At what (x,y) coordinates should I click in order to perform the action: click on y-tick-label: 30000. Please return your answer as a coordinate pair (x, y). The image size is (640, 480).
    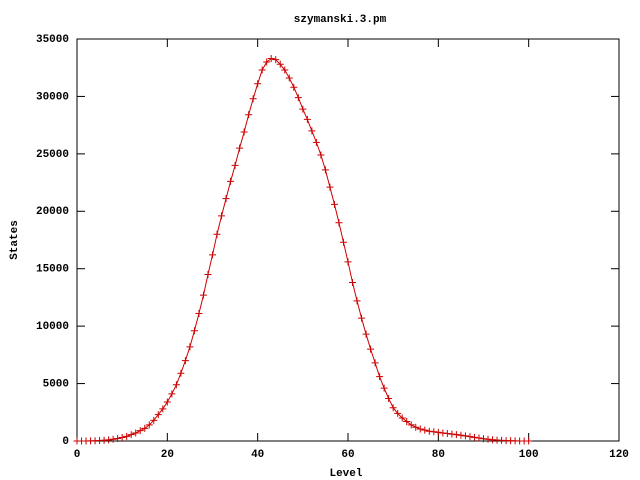
    Looking at the image, I should click on (52, 97).